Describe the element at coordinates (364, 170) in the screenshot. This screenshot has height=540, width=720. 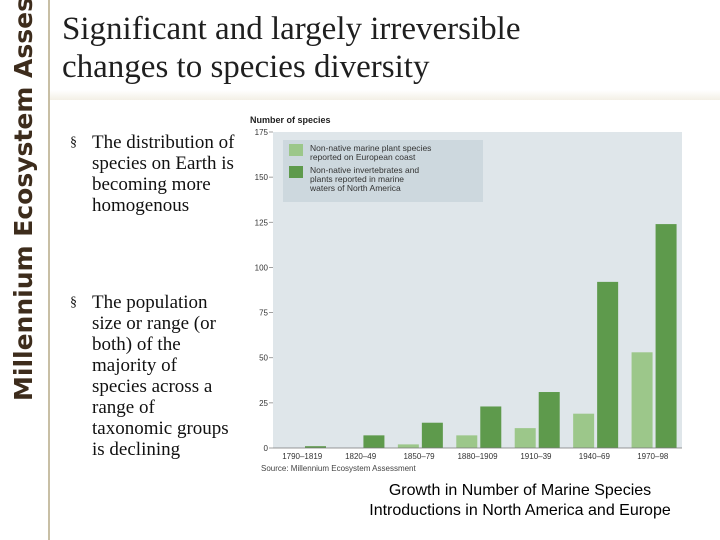
I see `legend-label: Non-native invertebrates and` at that location.